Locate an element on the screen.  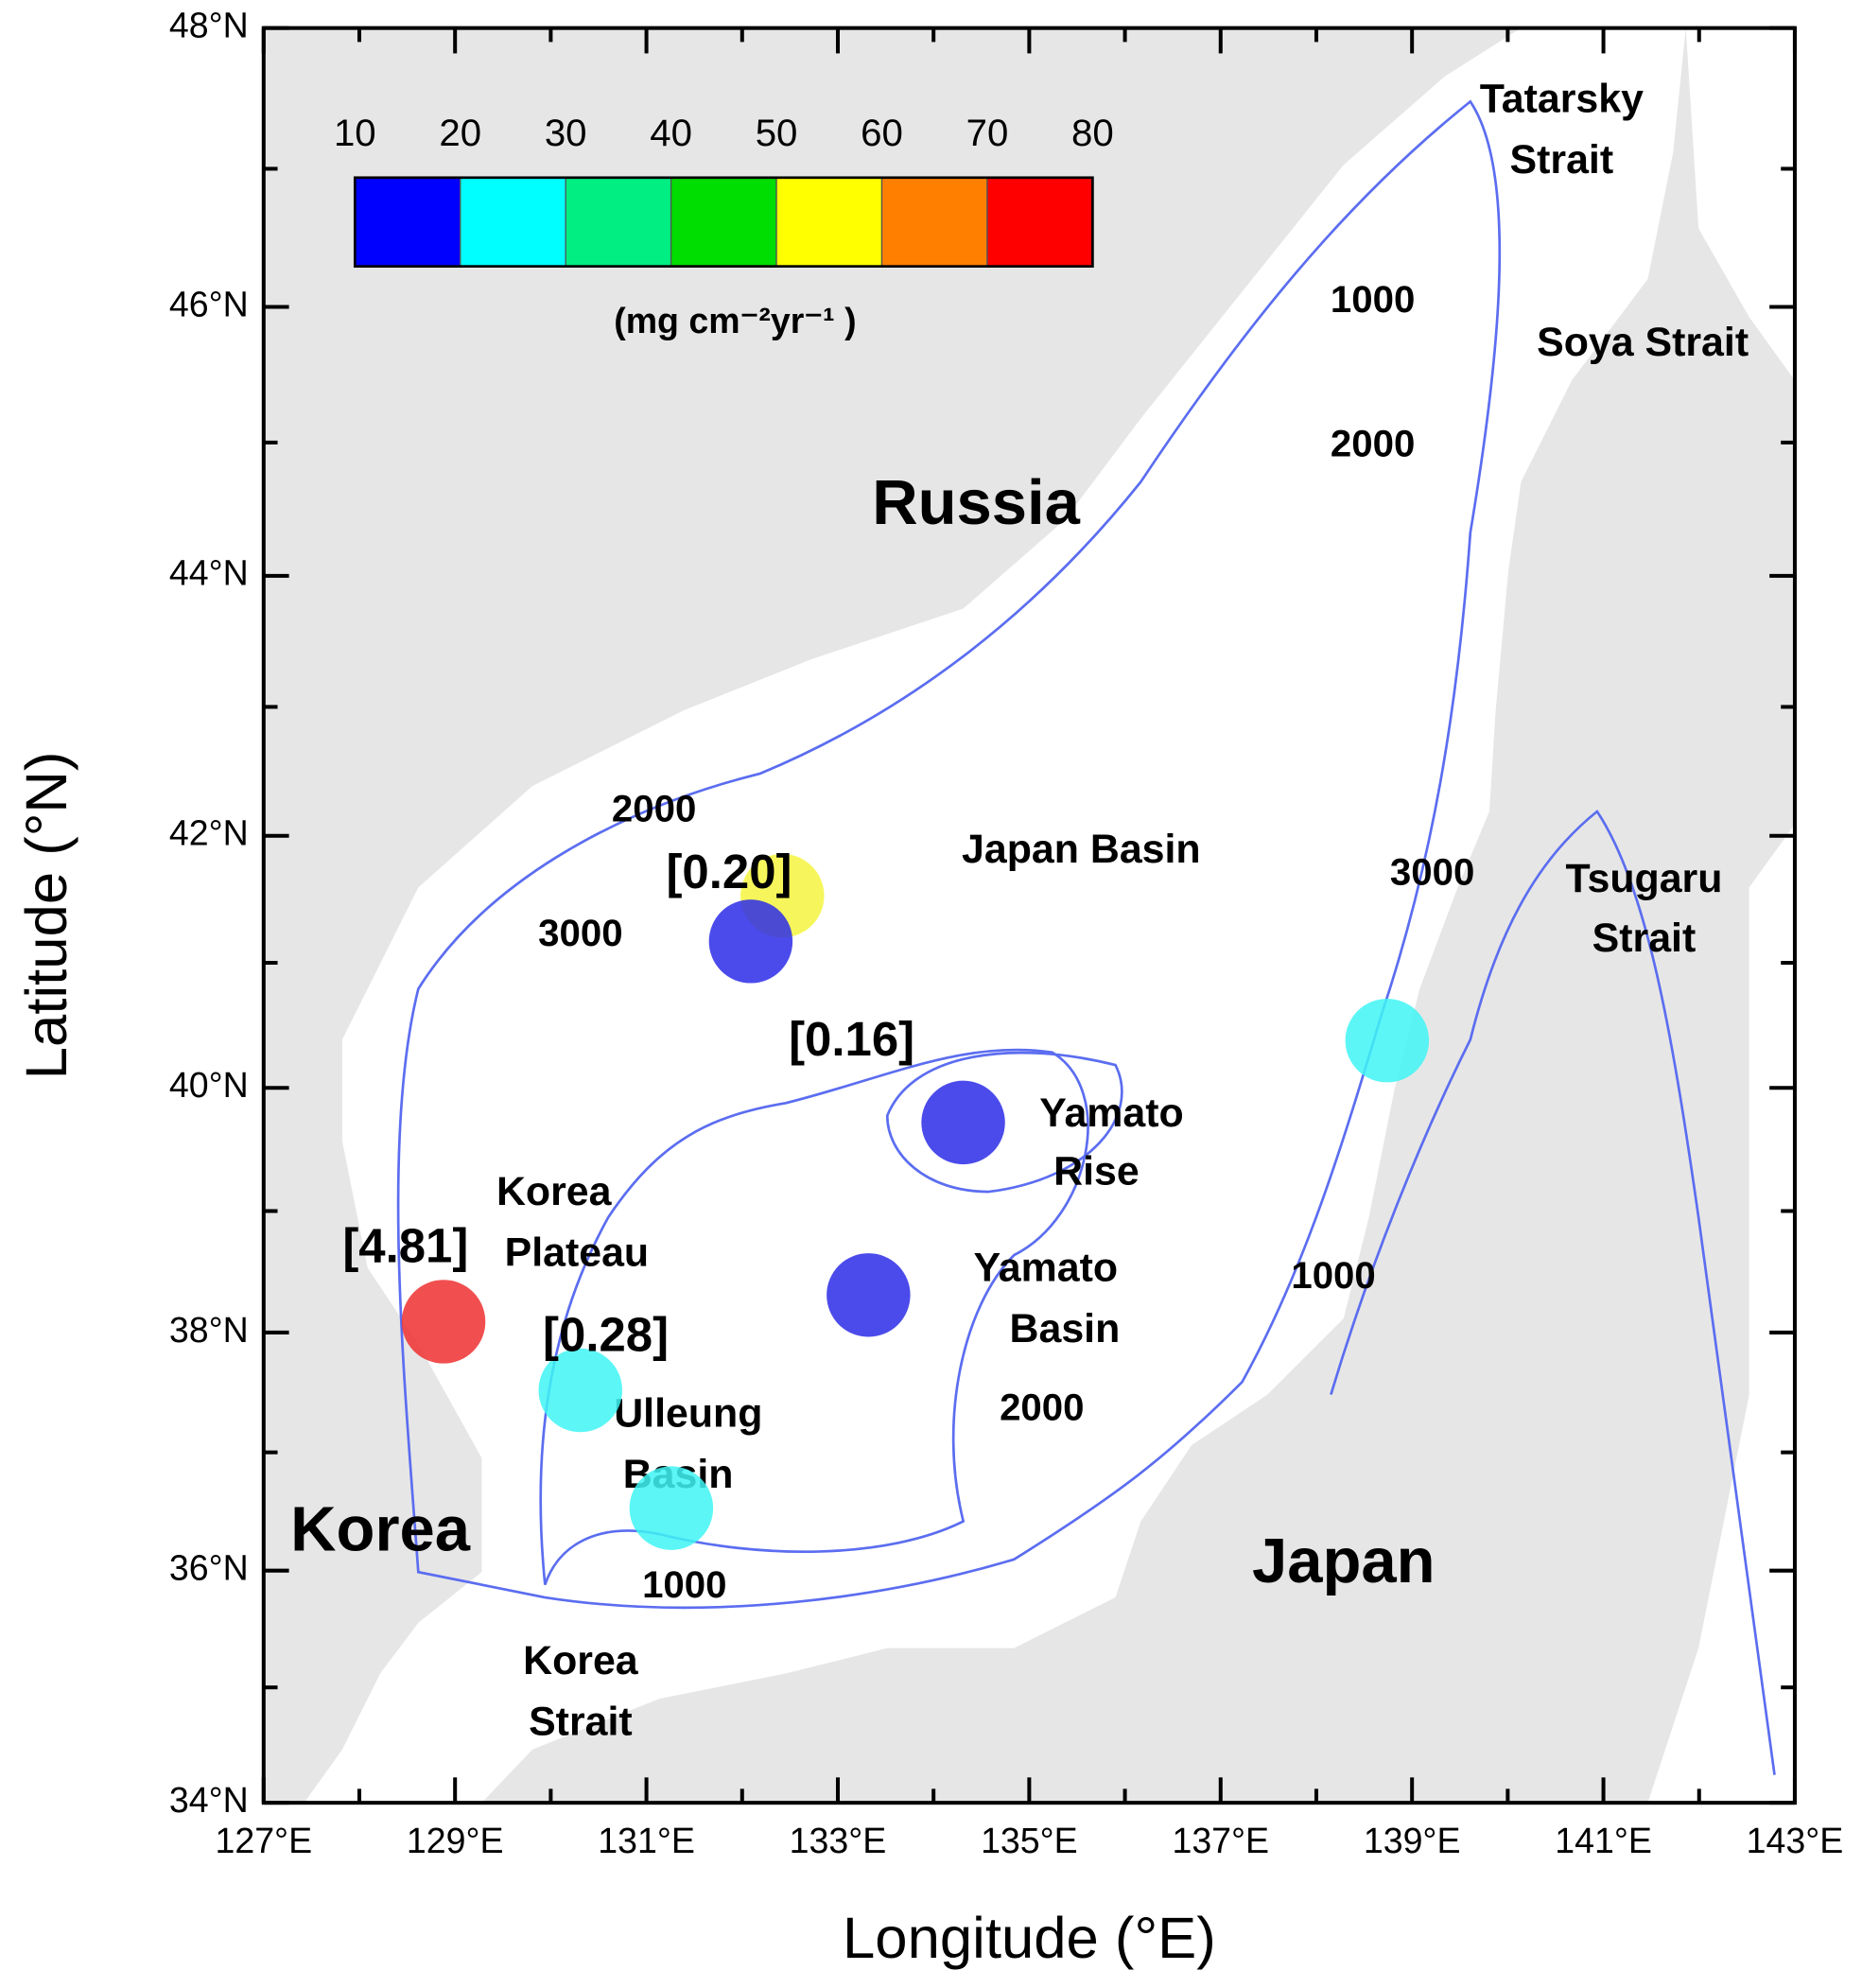
place-label: Plateau is located at coordinates (577, 1252).